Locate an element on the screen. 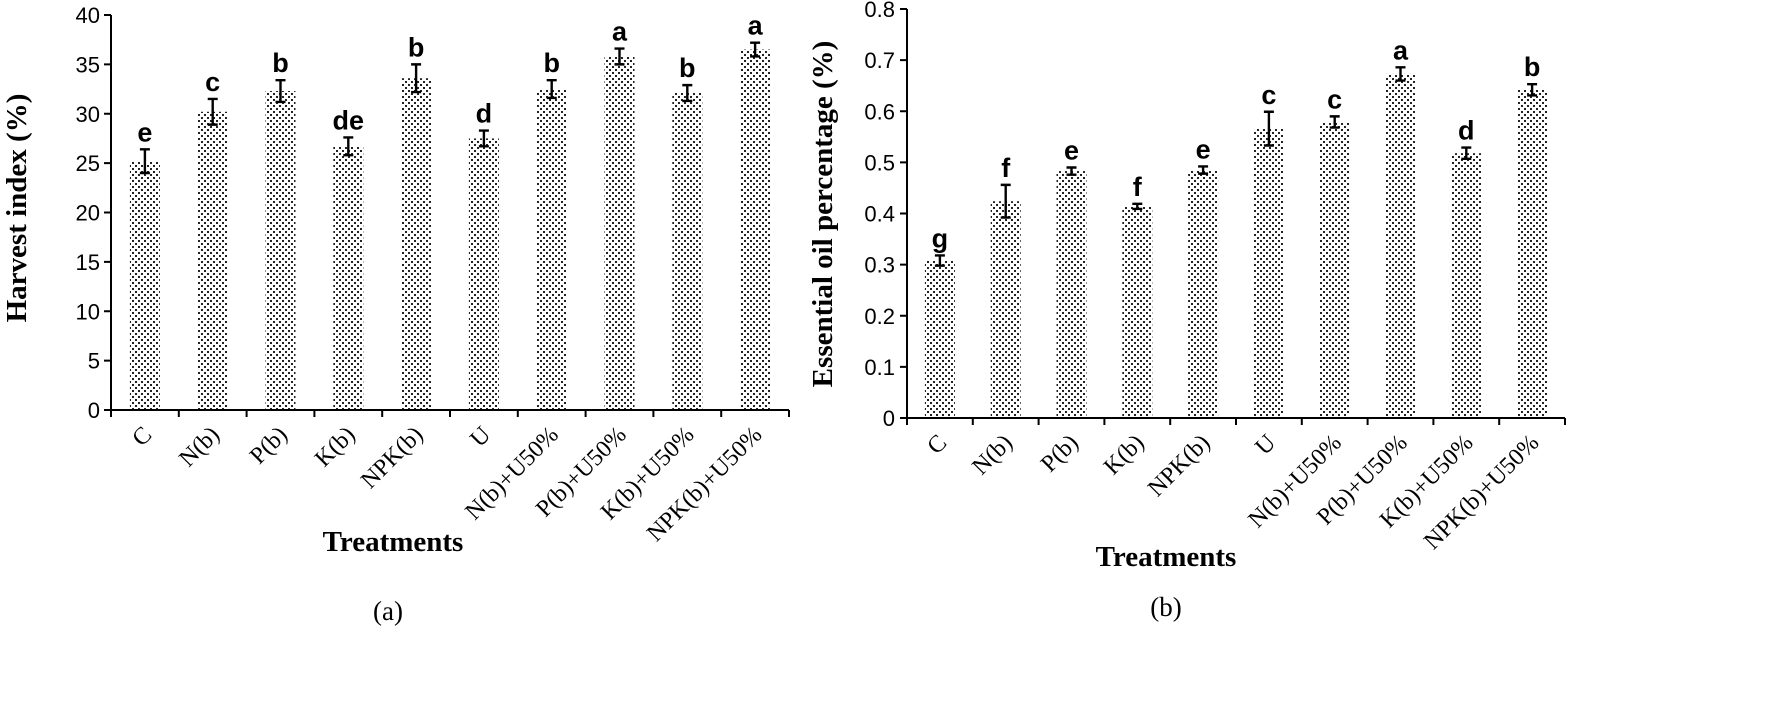 The height and width of the screenshot is (722, 1769). y-tick-label: 0.8 is located at coordinates (879, 11).